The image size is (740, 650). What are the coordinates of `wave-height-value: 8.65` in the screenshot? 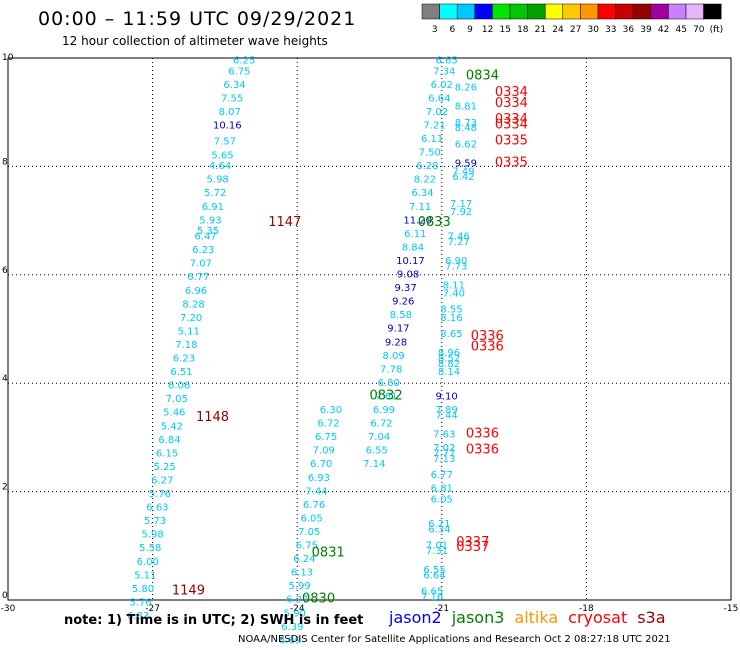 It's located at (451, 334).